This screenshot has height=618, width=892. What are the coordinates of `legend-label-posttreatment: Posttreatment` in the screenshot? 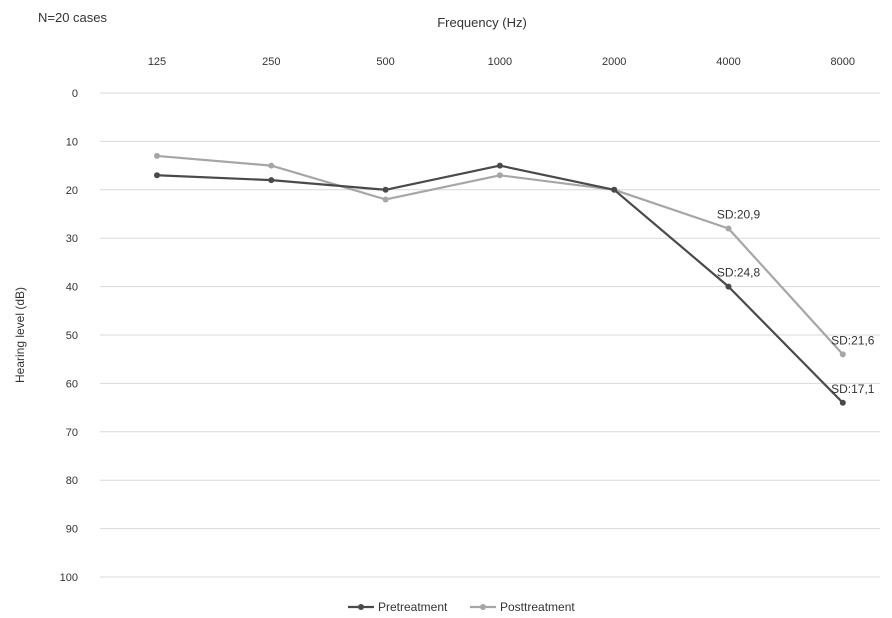 It's located at (537, 607).